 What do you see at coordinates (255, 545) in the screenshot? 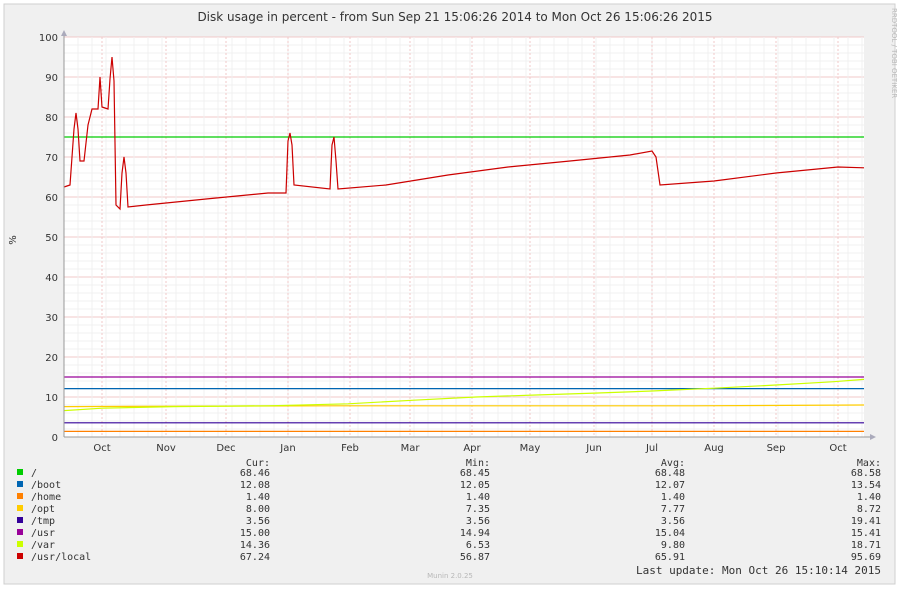
I see `legend-cur-var: 14.36` at bounding box center [255, 545].